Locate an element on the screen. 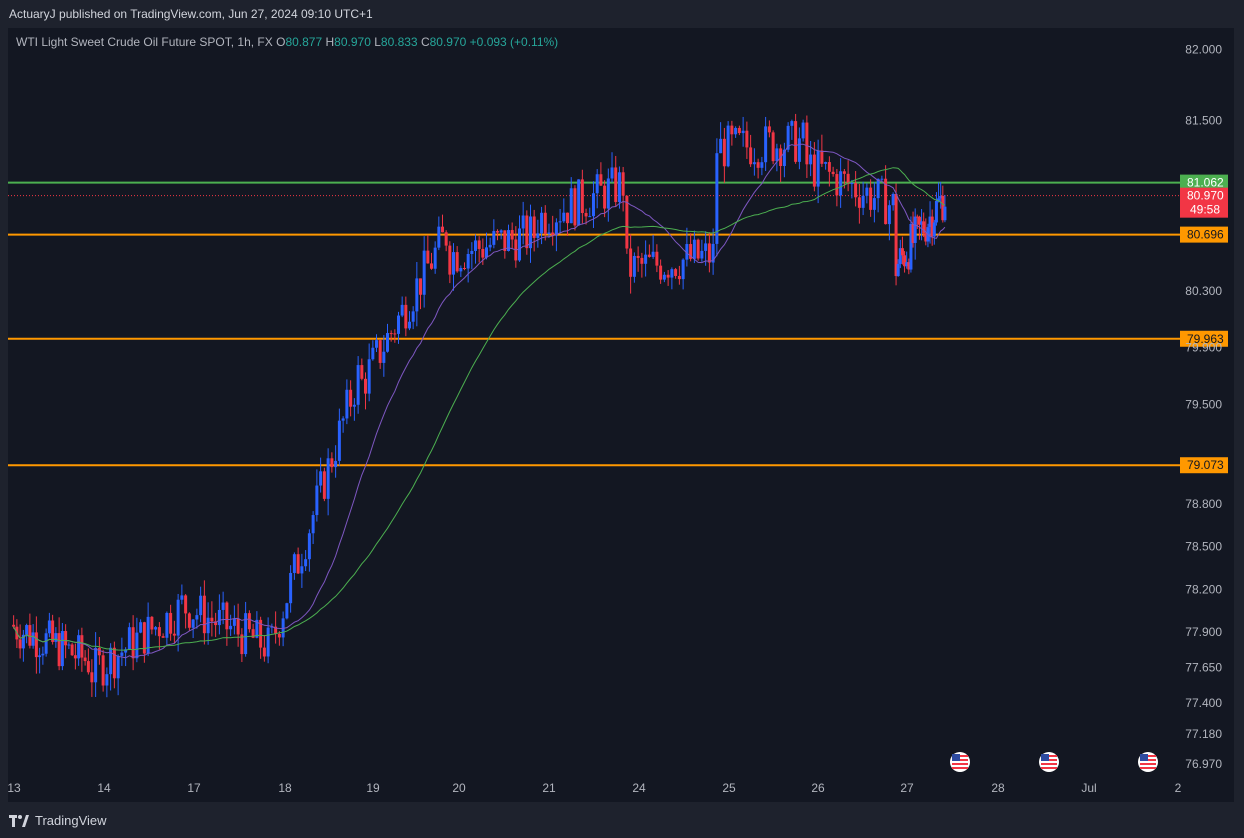  high-label: H is located at coordinates (330, 42).